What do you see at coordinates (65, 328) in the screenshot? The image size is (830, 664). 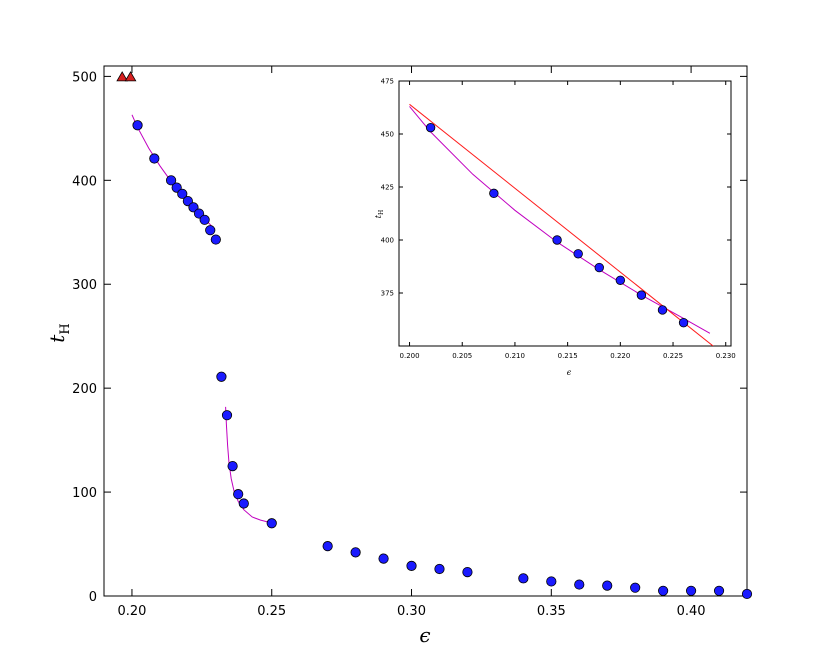 I see `main-ylabel-subscript: H` at bounding box center [65, 328].